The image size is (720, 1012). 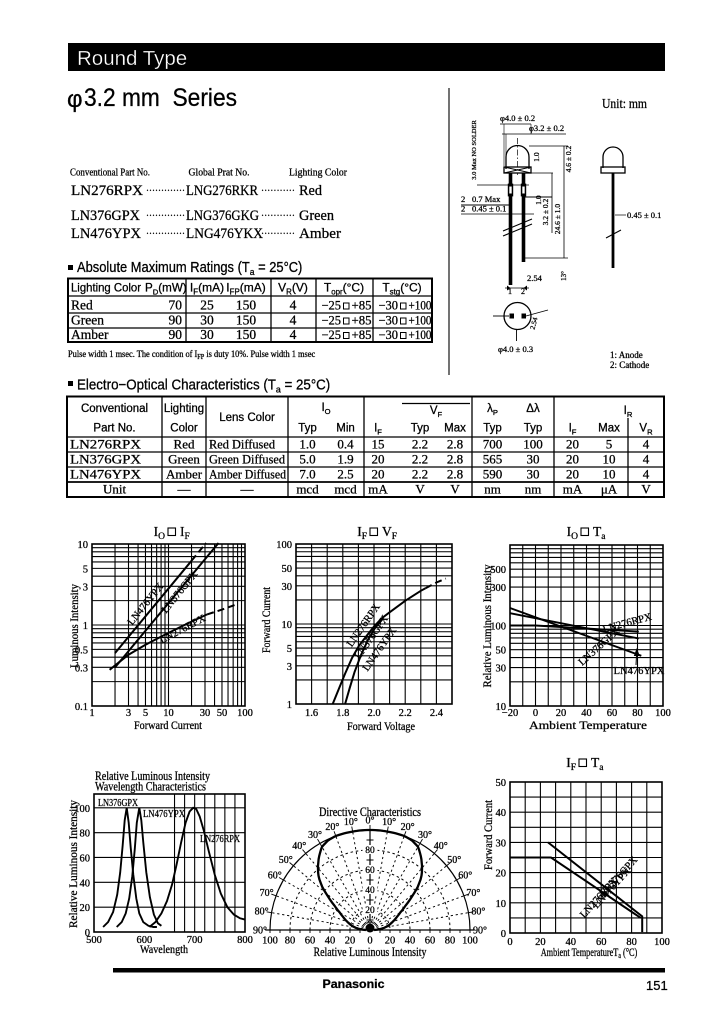 I want to click on svg-text: 13°, so click(x=564, y=276).